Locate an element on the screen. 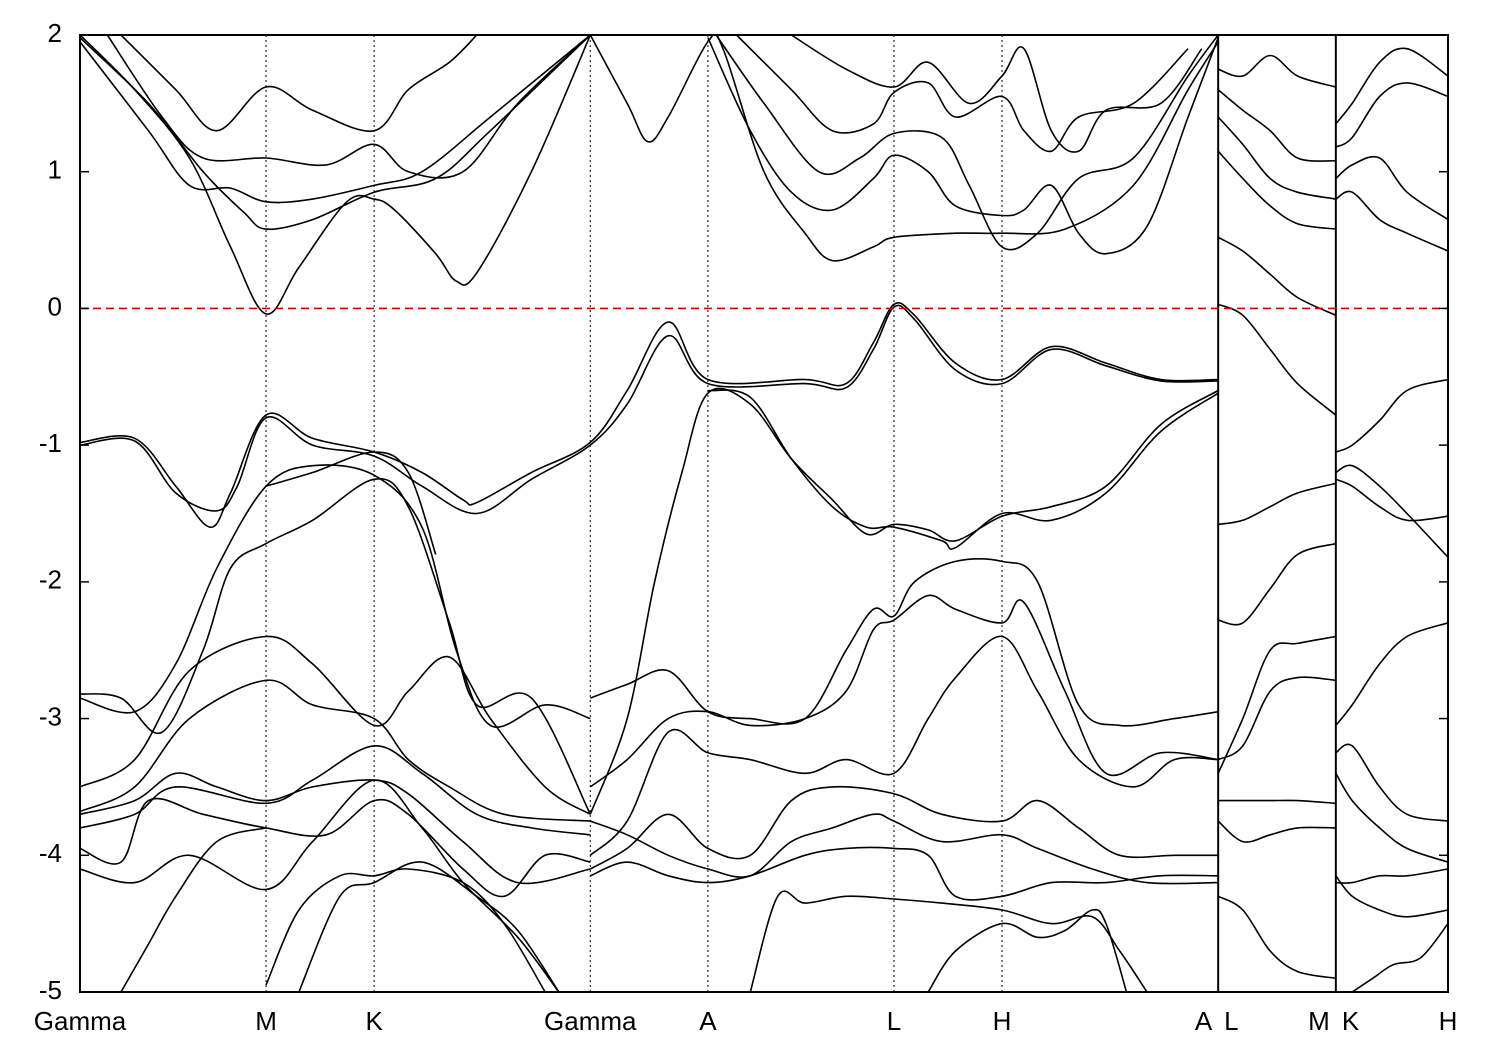 This screenshot has width=1500, height=1050. y-tick-label: -2 is located at coordinates (50, 580).